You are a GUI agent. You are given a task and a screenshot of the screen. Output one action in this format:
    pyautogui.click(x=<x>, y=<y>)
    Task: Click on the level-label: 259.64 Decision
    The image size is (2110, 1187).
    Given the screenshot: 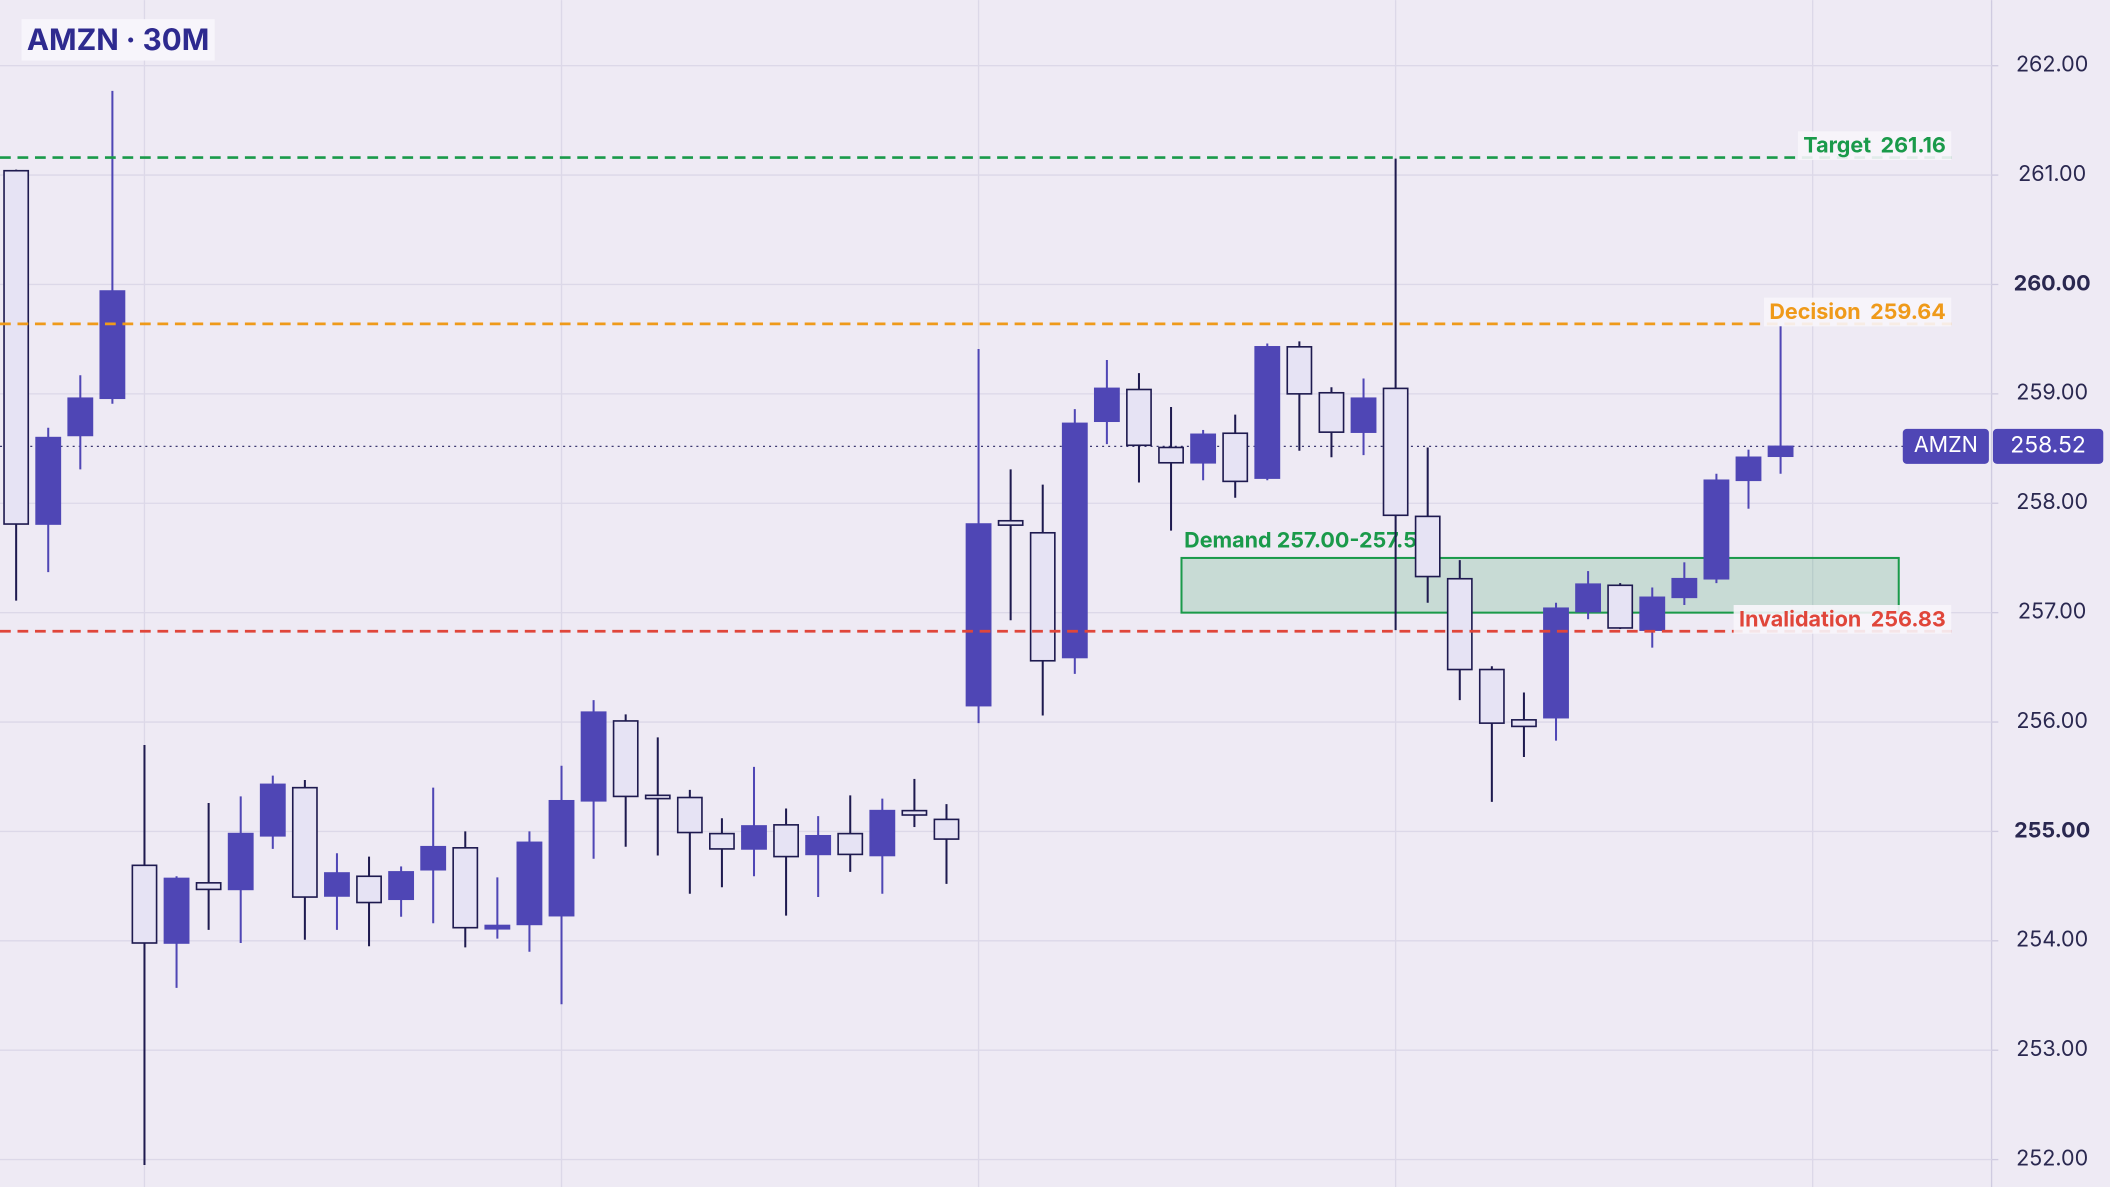 What is the action you would take?
    pyautogui.click(x=1857, y=312)
    